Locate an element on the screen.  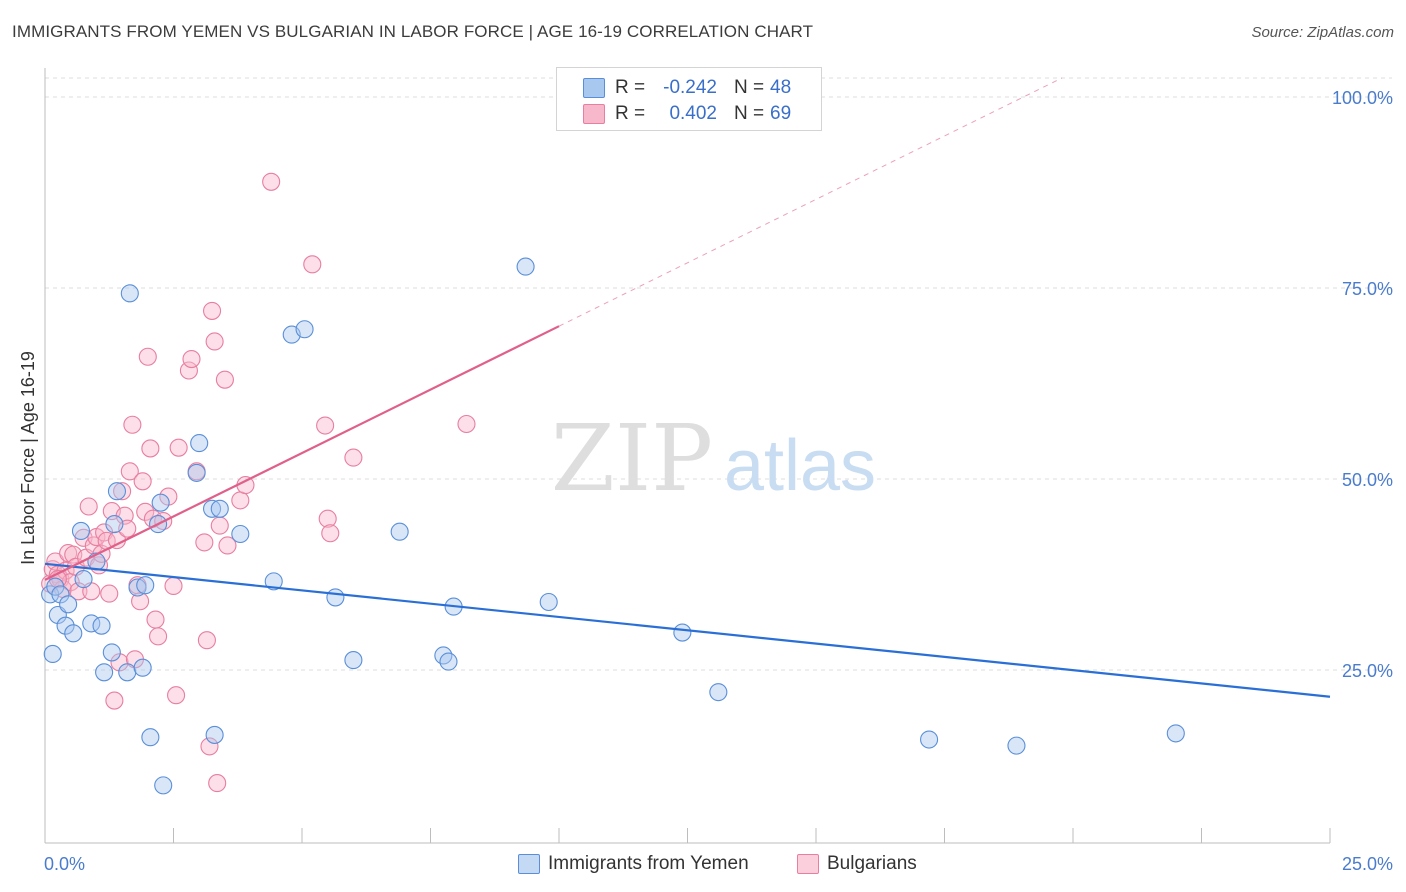
series-legend: Immigrants from Yemen Bulgarians is located at coordinates (703, 865).